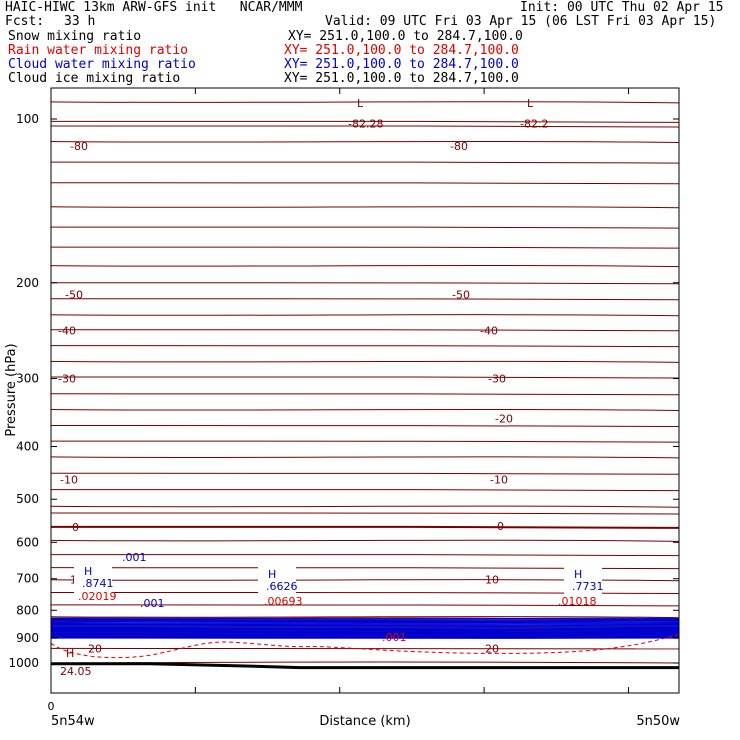  Describe the element at coordinates (73, 721) in the screenshot. I see `x-endpoint-left: 5n54w` at that location.